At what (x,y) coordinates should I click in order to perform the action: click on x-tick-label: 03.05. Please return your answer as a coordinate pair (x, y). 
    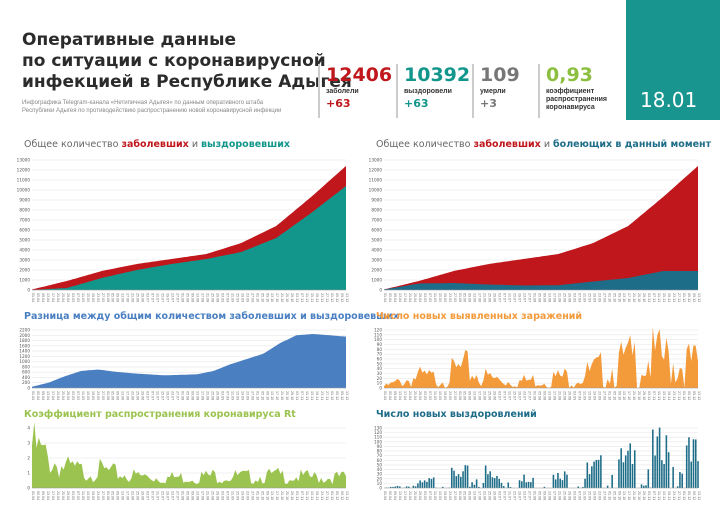
    Looking at the image, I should click on (425, 297).